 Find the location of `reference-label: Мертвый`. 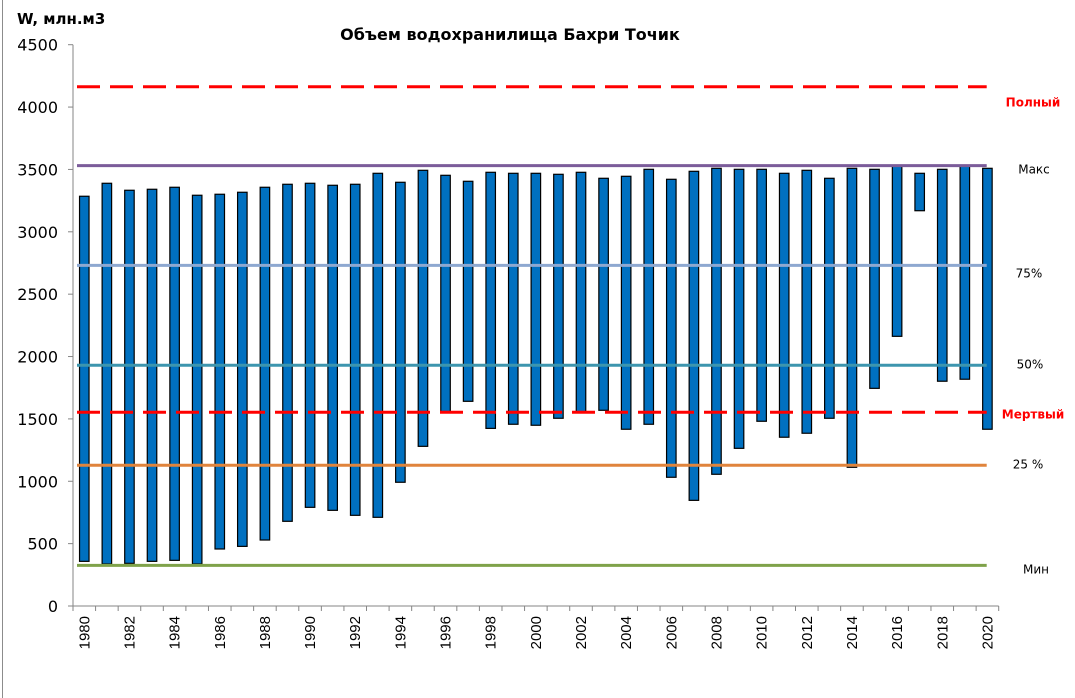

reference-label: Мертвый is located at coordinates (1033, 414).